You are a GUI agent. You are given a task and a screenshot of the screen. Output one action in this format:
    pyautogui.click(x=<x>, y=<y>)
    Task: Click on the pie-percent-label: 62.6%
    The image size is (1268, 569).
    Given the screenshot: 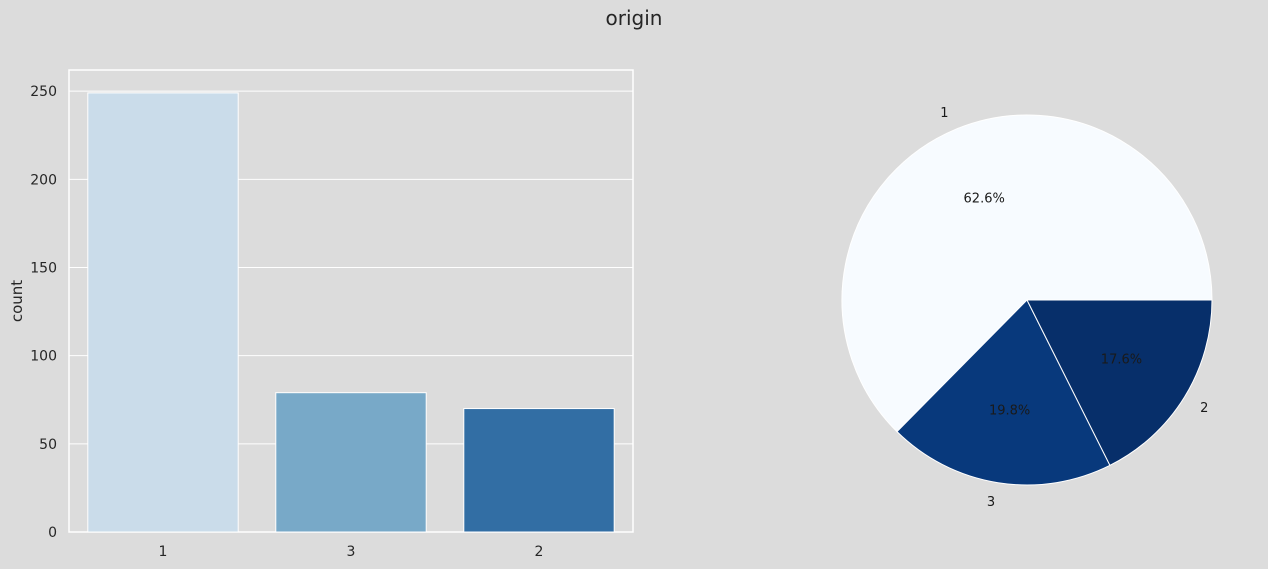 What is the action you would take?
    pyautogui.click(x=984, y=199)
    